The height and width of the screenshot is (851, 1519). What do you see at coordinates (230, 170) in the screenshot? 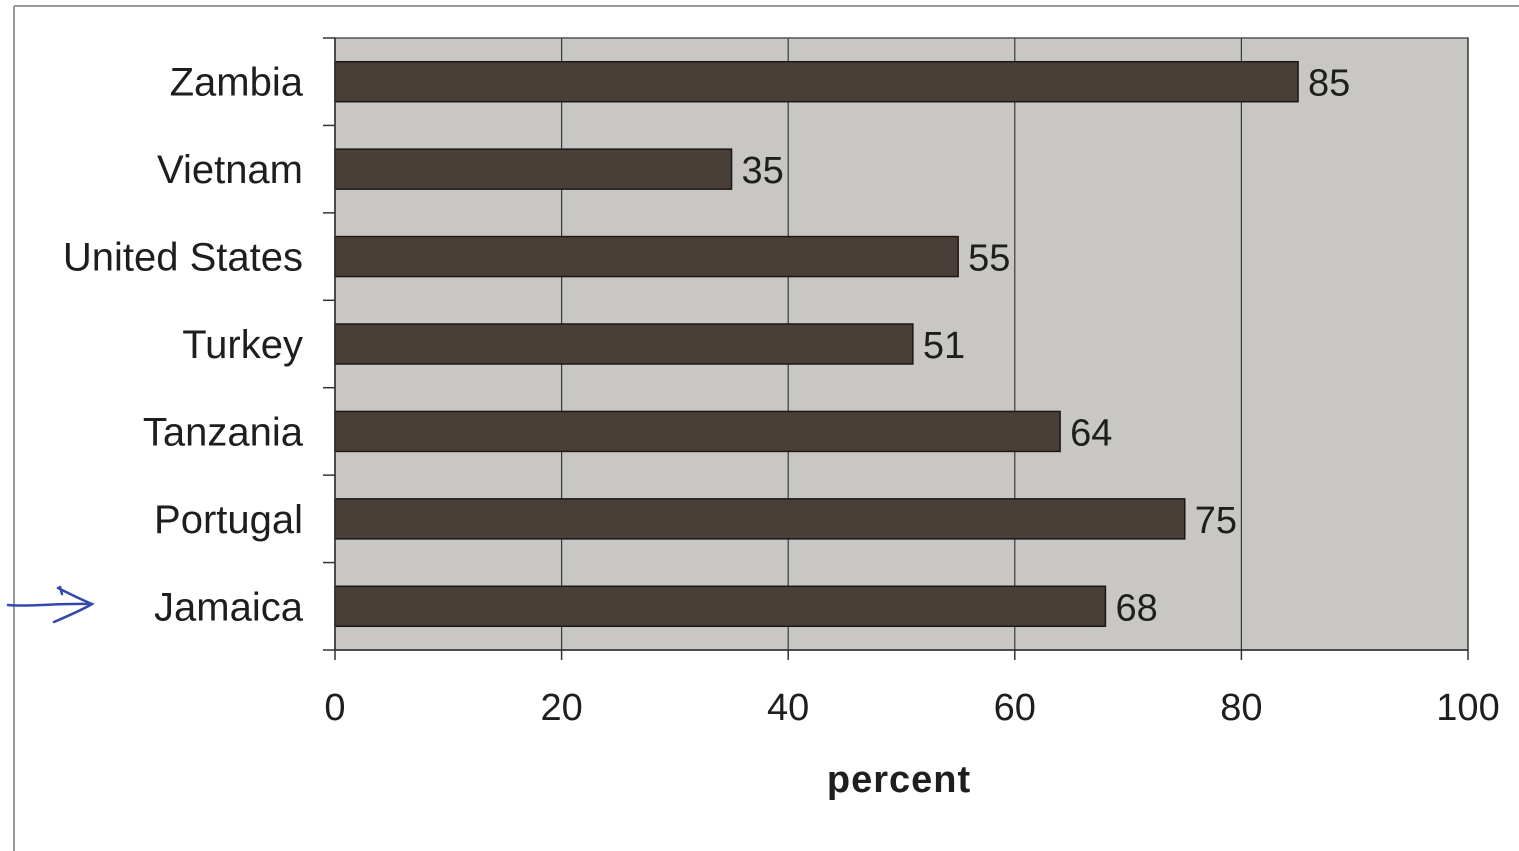
I see `category-label: Vietnam` at bounding box center [230, 170].